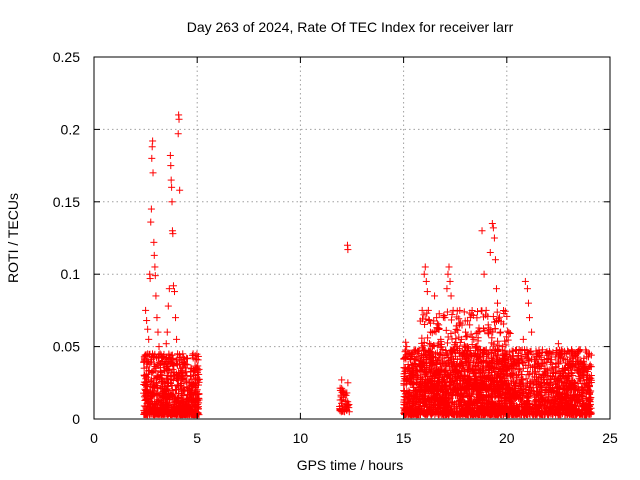 The height and width of the screenshot is (480, 640). I want to click on x-tick-label: 5, so click(197, 438).